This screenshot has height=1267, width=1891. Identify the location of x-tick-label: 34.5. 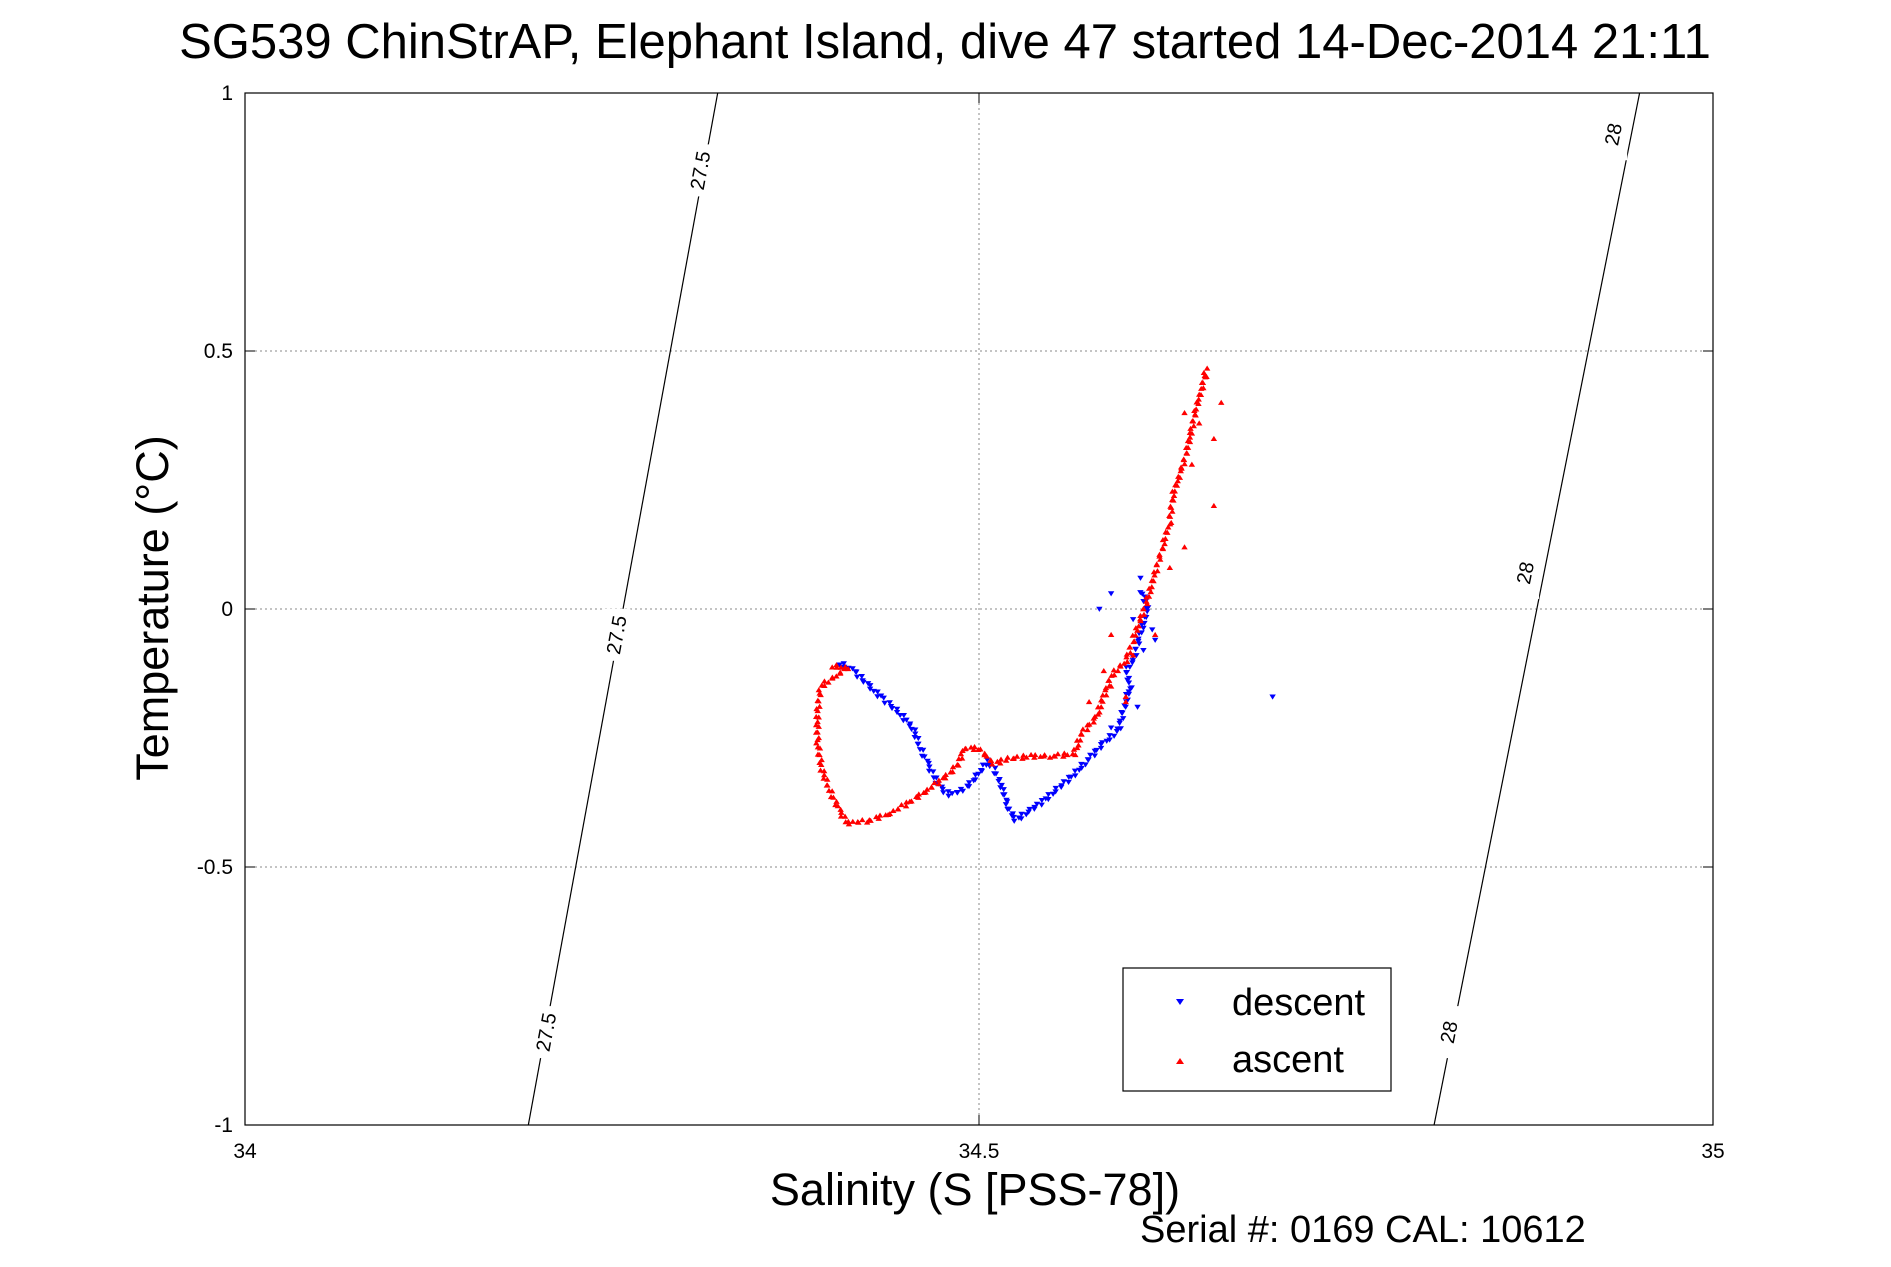
(979, 1151).